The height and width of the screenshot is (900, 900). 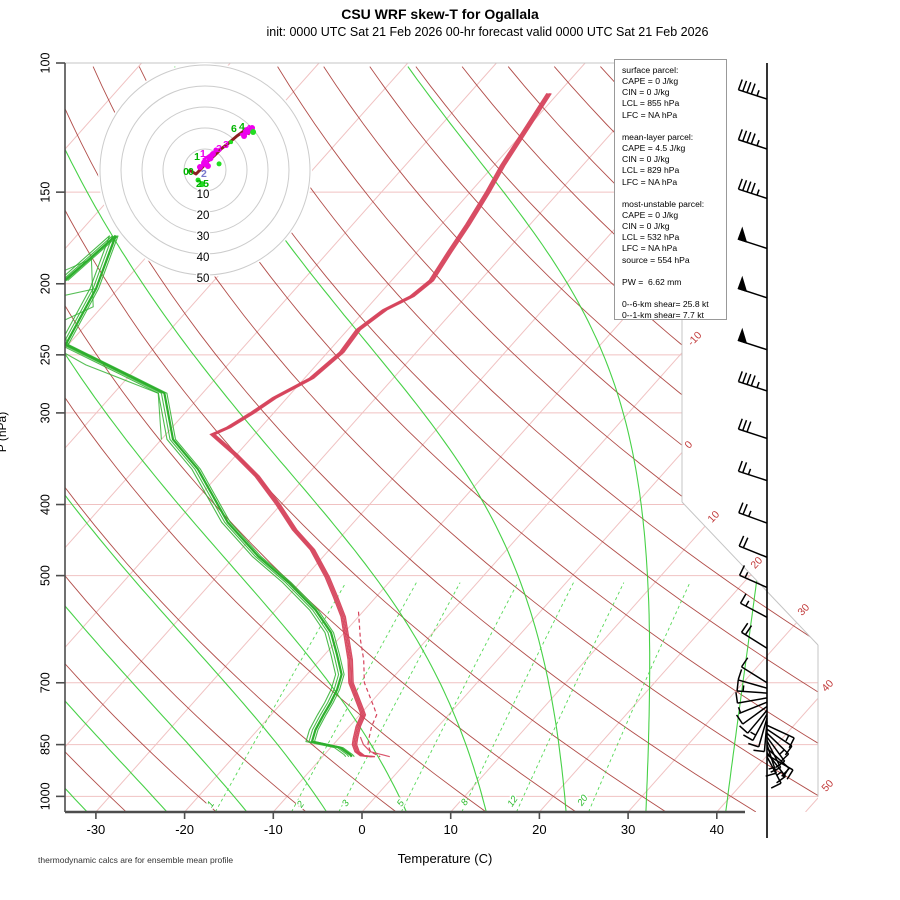 What do you see at coordinates (5, 431) in the screenshot?
I see `pressure-axis-label: P (hPa)` at bounding box center [5, 431].